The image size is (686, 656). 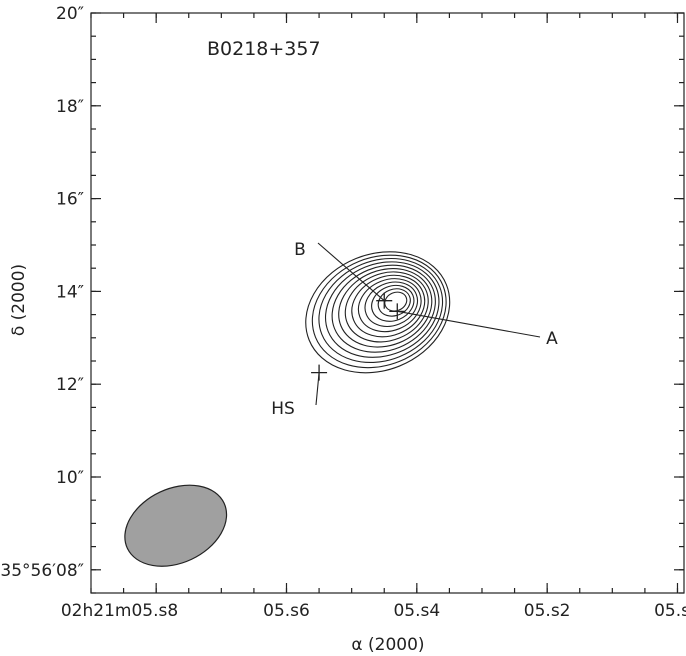 What do you see at coordinates (283, 409) in the screenshot?
I see `marker-label: HS` at bounding box center [283, 409].